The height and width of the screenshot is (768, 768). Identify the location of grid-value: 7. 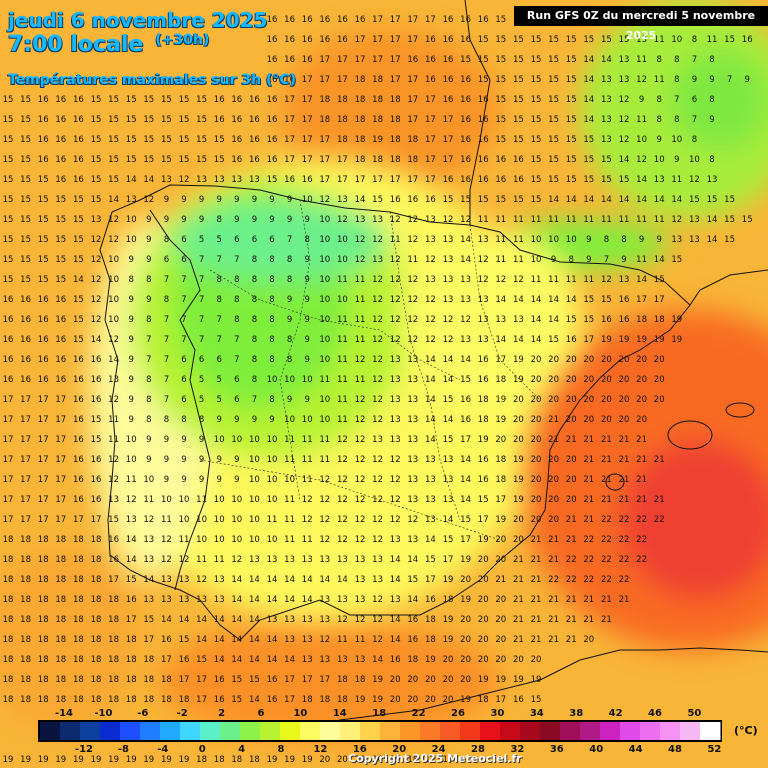
(218, 320).